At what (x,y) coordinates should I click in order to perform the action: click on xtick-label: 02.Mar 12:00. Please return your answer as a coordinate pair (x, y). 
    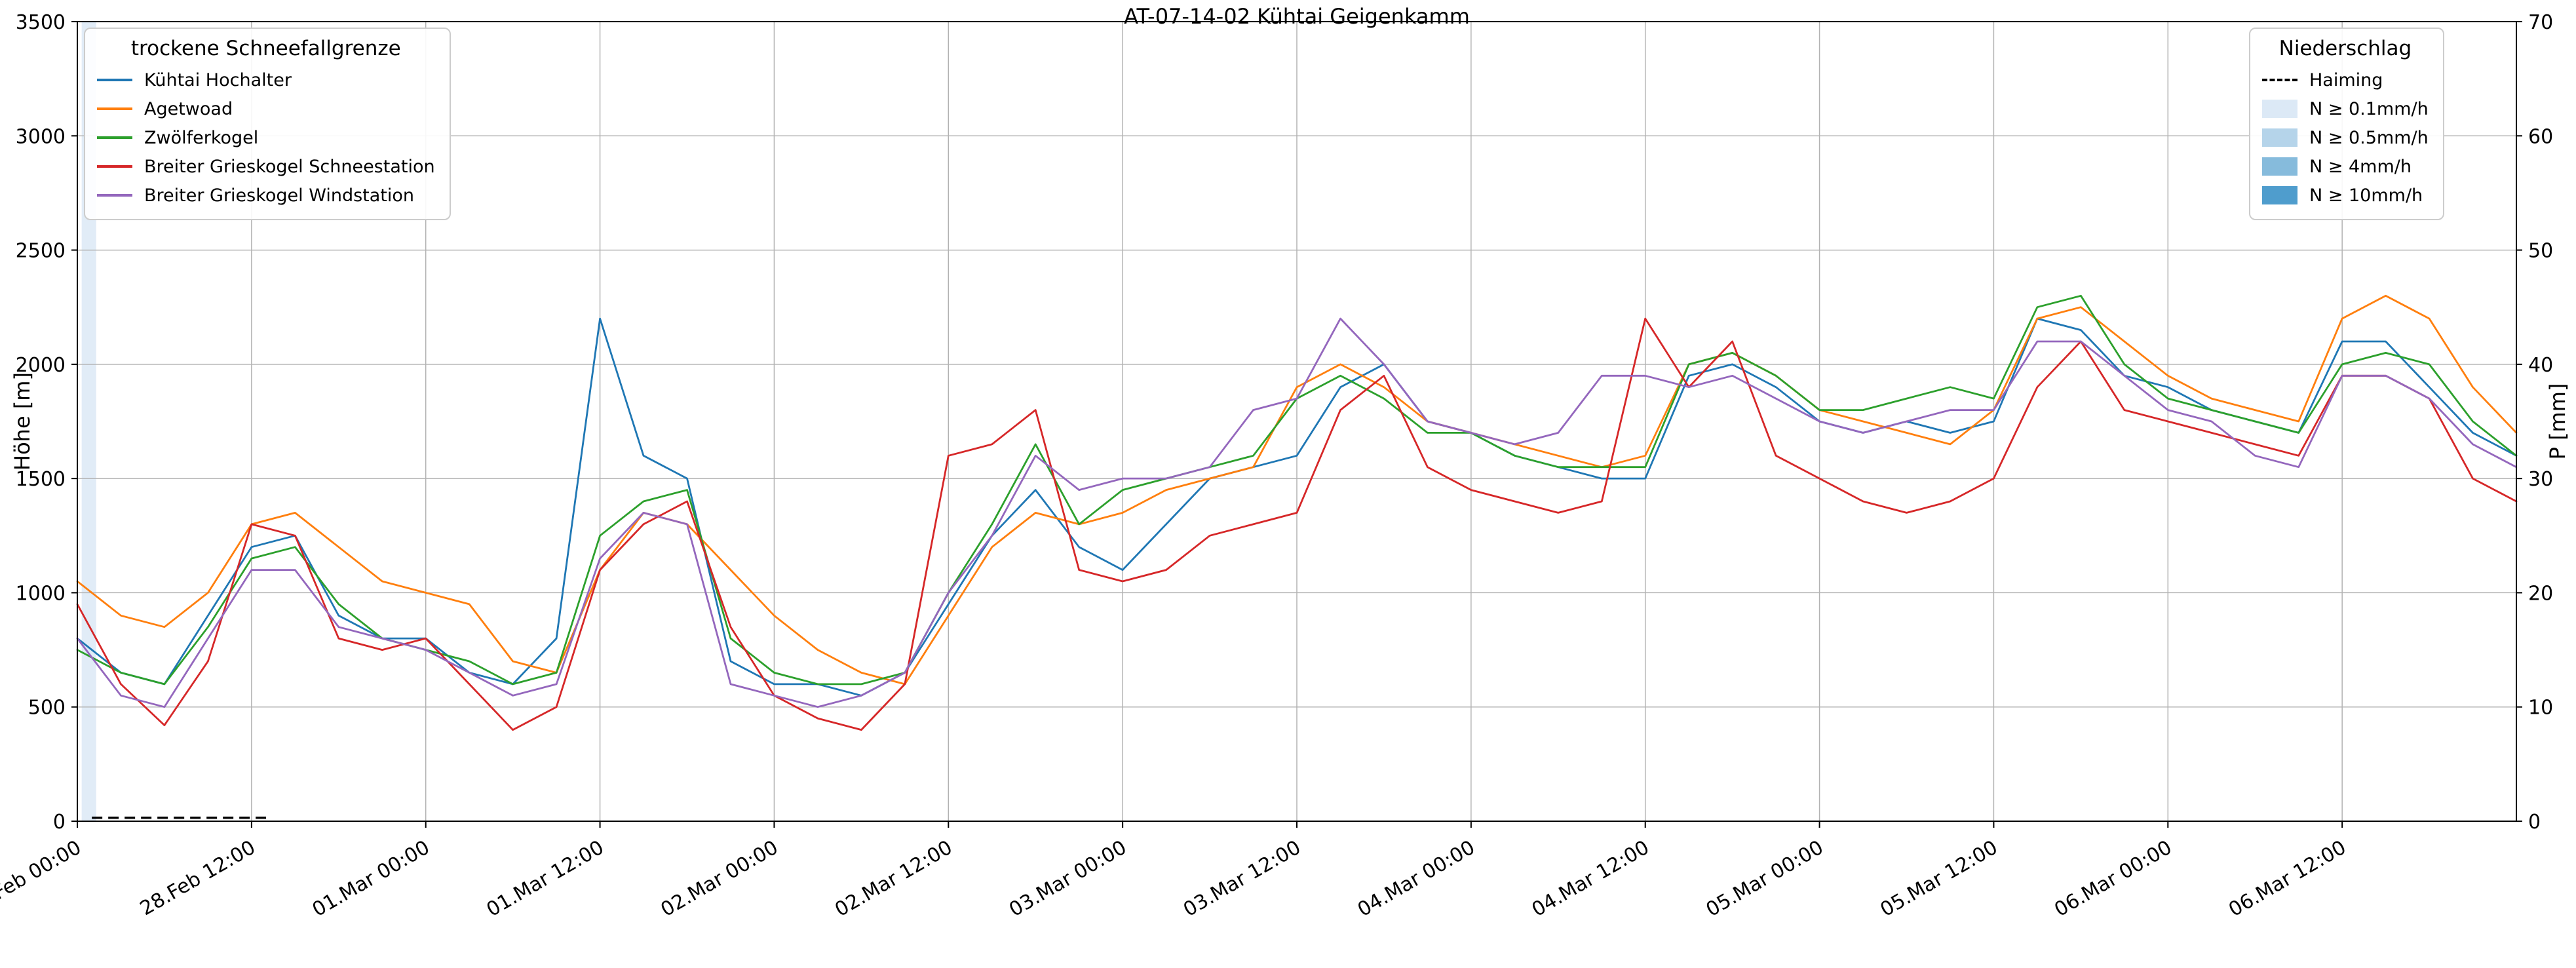
    Looking at the image, I should click on (893, 879).